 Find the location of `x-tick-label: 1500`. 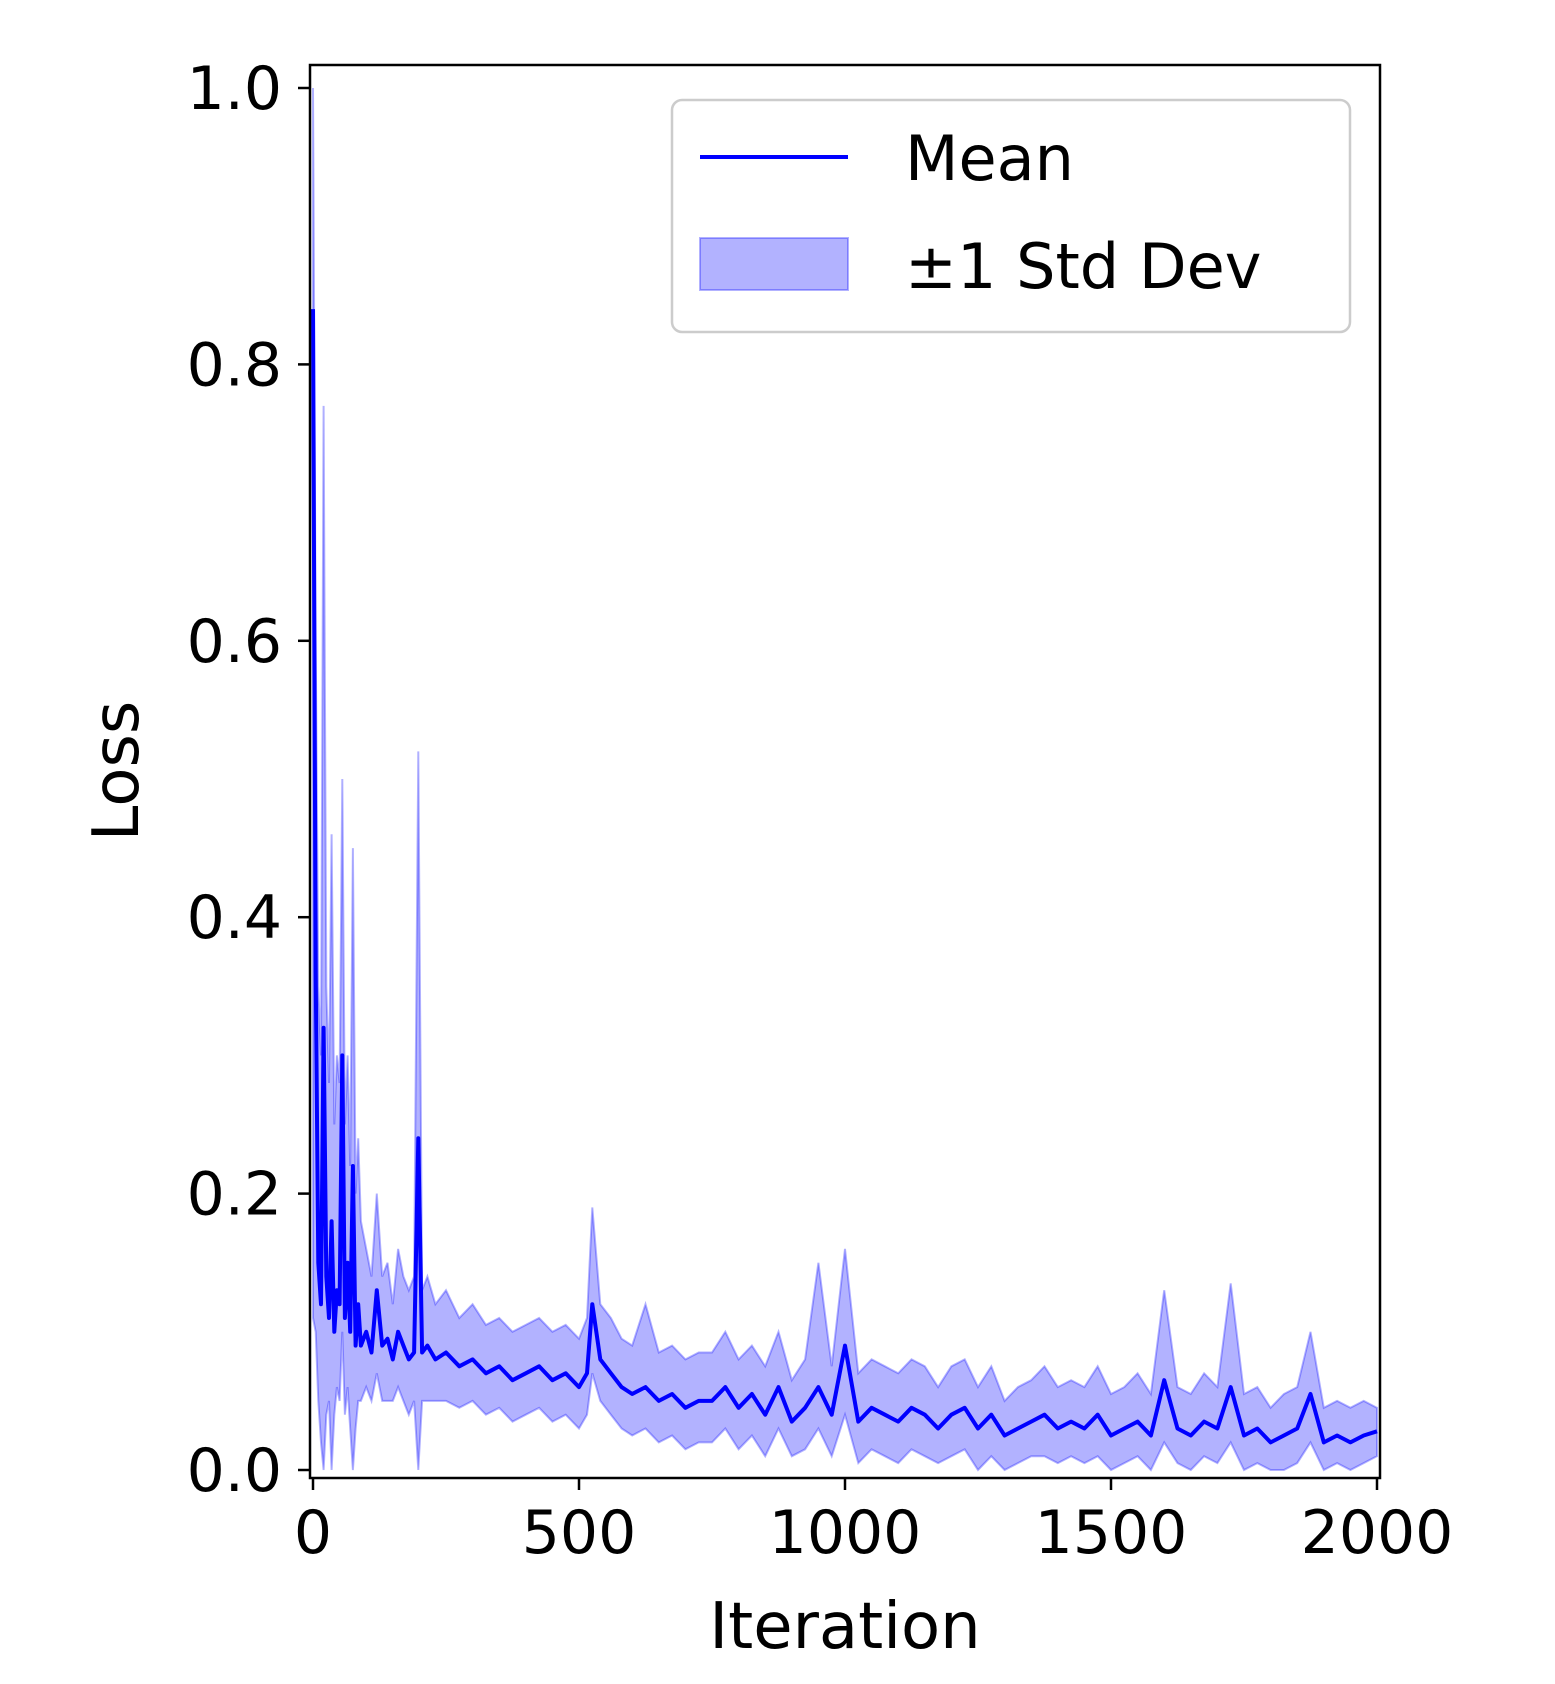

x-tick-label: 1500 is located at coordinates (1111, 1533).